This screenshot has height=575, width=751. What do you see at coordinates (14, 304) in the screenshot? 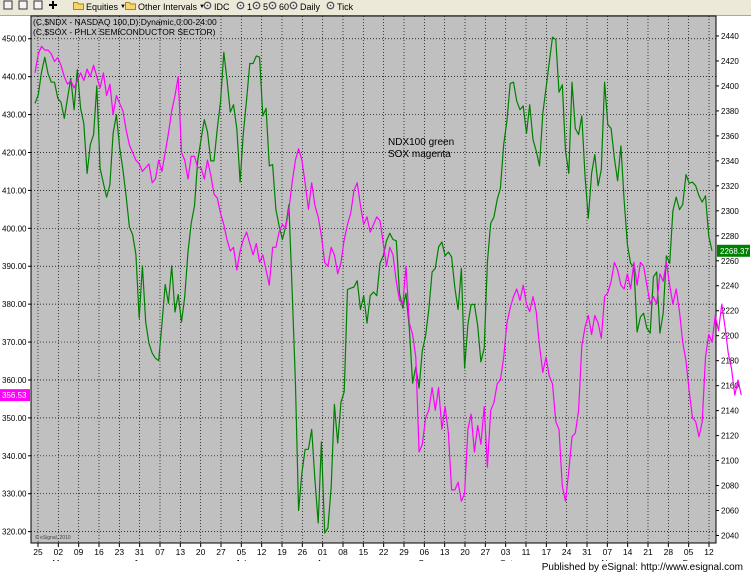
I see `left-tick-label: 380.00` at bounding box center [14, 304].